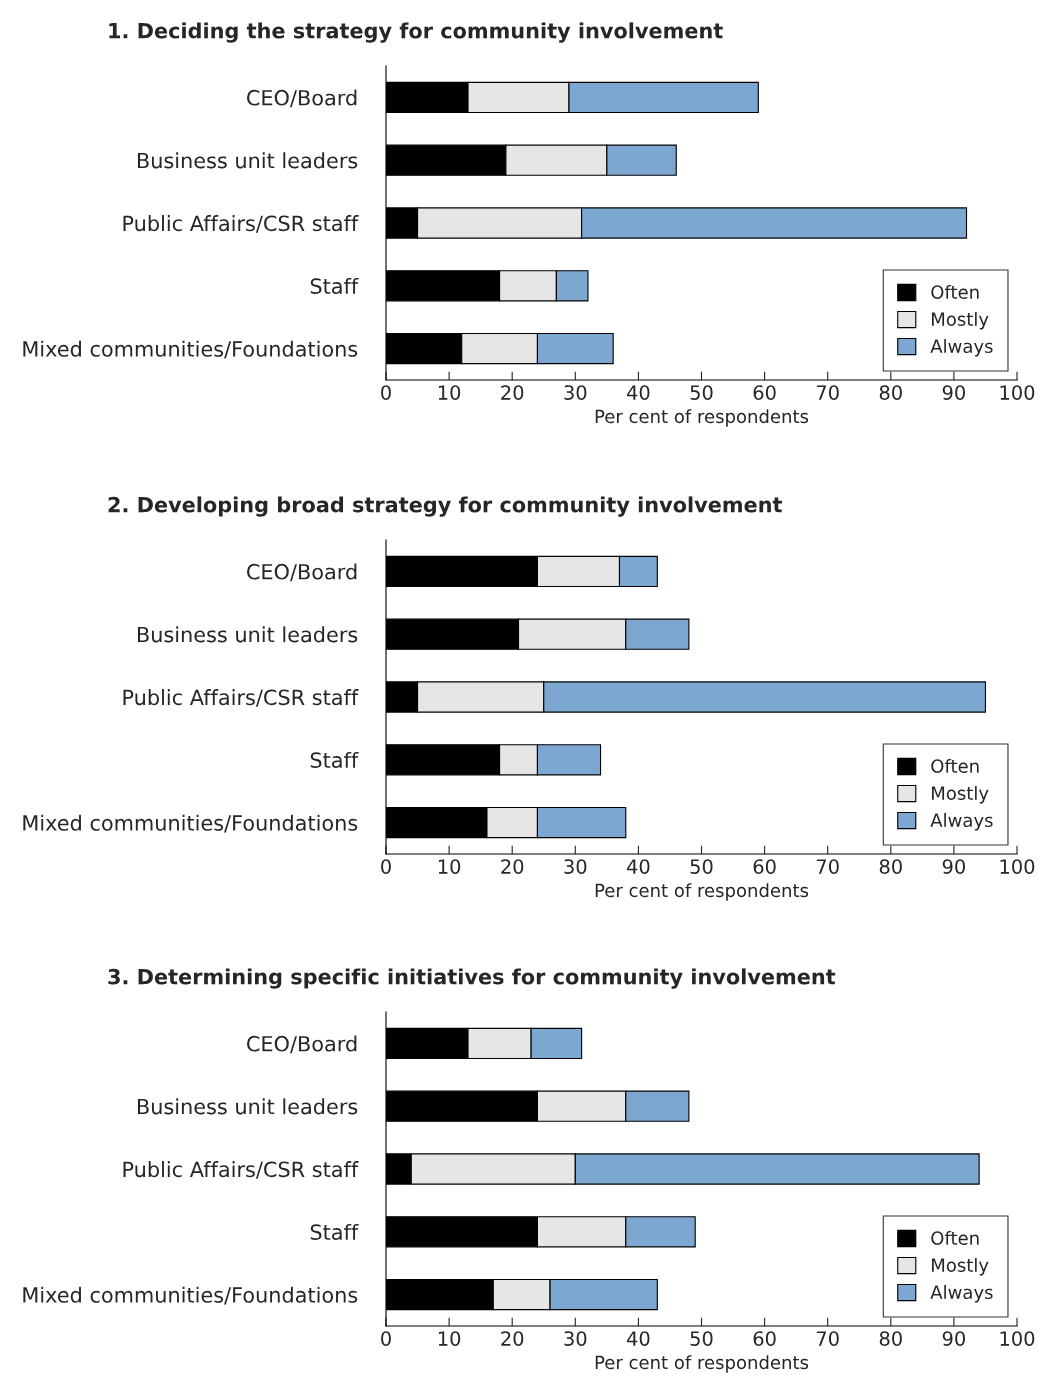 Image resolution: width=1048 pixels, height=1398 pixels. I want to click on chart-title: 2. Developing broad strategy for community involvement, so click(445, 506).